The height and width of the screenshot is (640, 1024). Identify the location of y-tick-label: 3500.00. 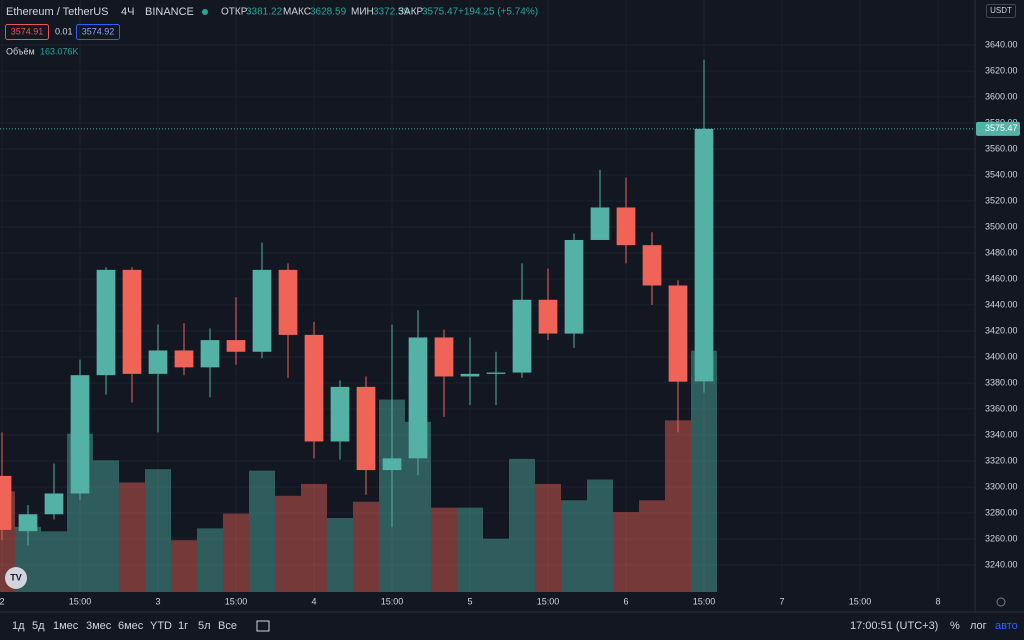
(1001, 226).